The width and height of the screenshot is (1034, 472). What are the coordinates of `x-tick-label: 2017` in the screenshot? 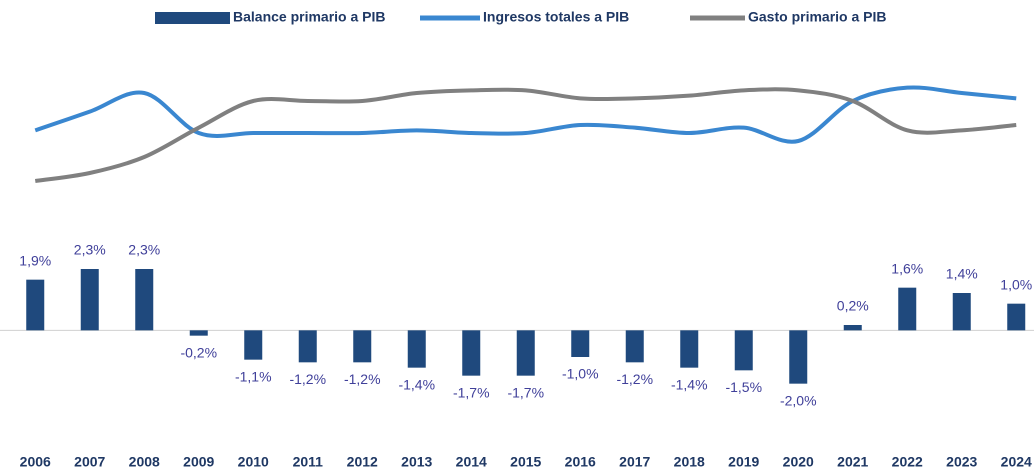 It's located at (634, 462).